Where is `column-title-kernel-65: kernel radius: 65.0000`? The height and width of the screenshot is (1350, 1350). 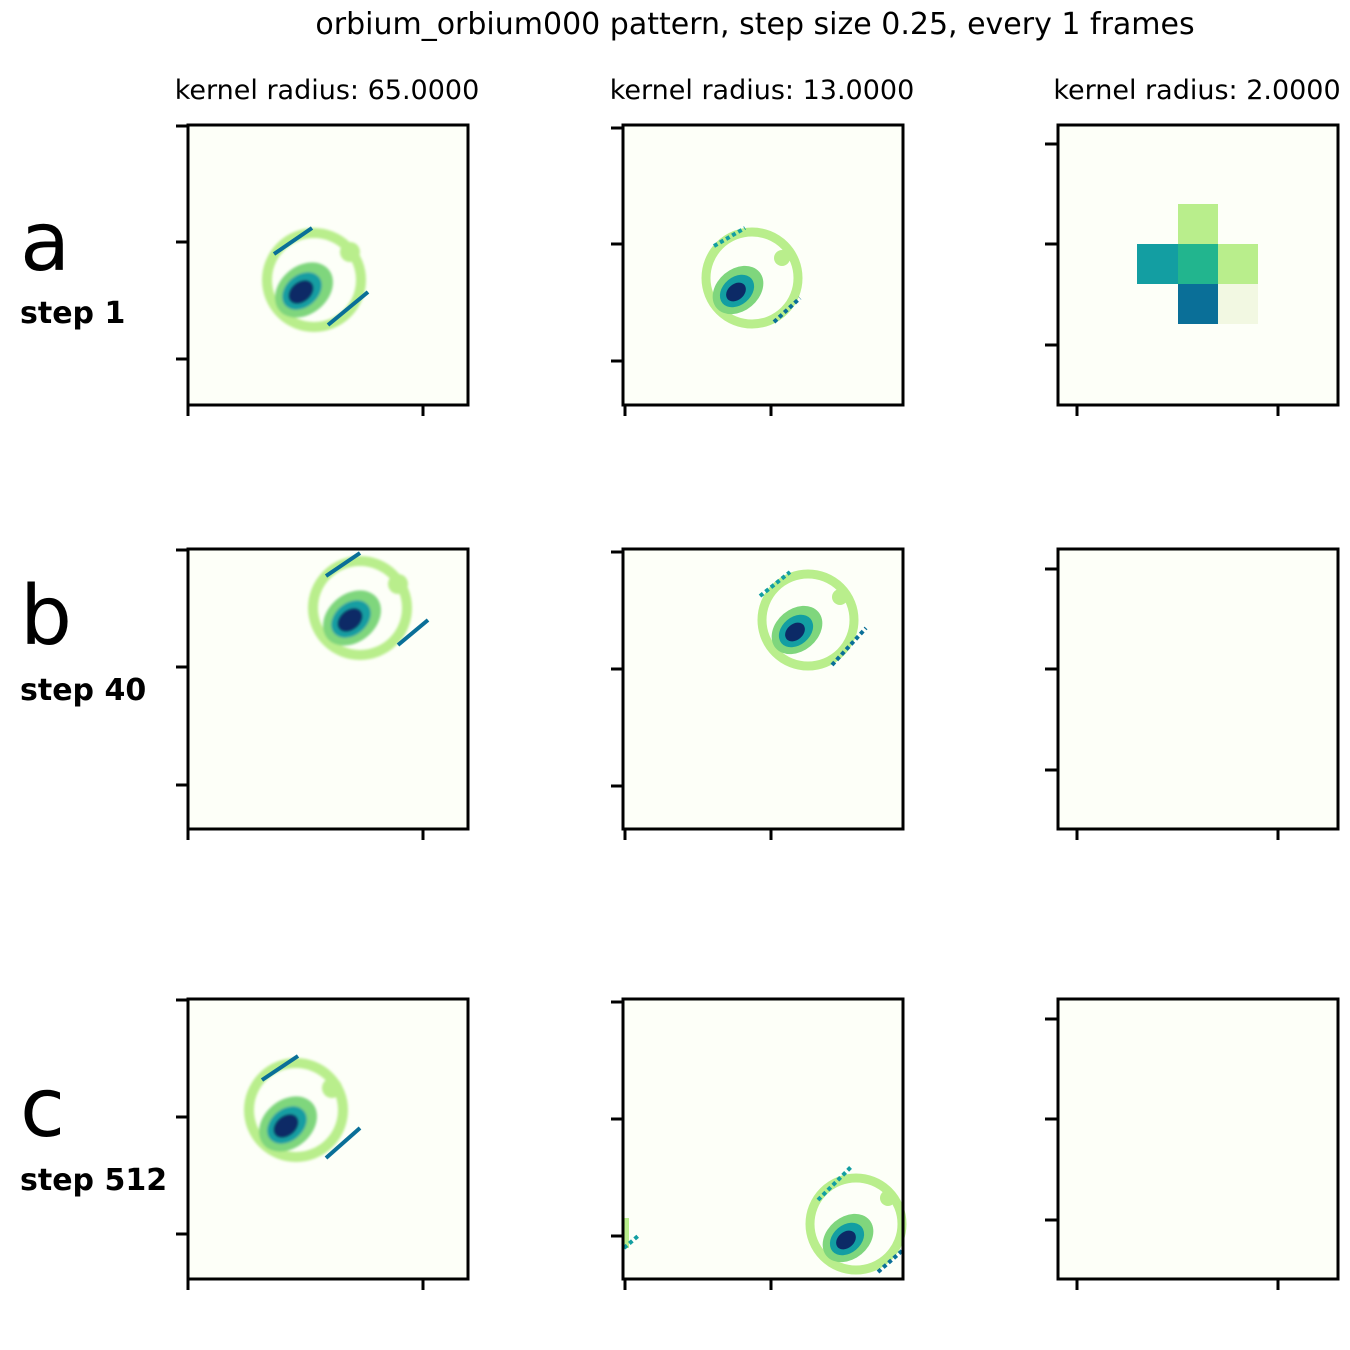 column-title-kernel-65: kernel radius: 65.0000 is located at coordinates (327, 90).